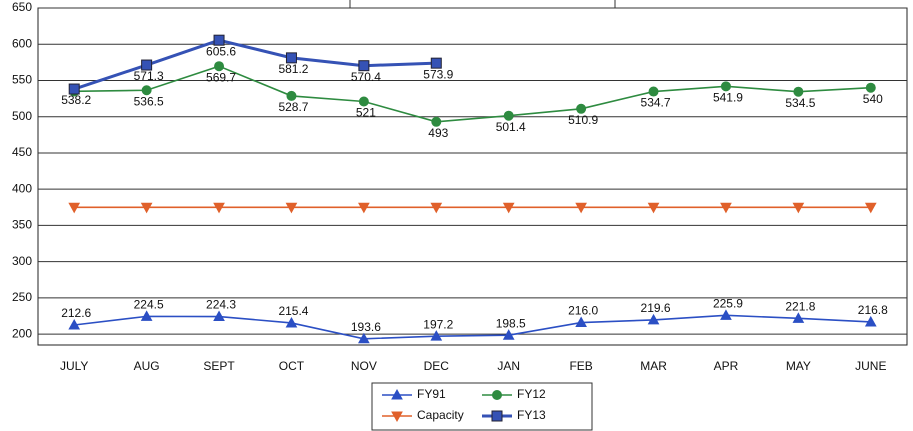  I want to click on data-label: 215.4, so click(293, 311).